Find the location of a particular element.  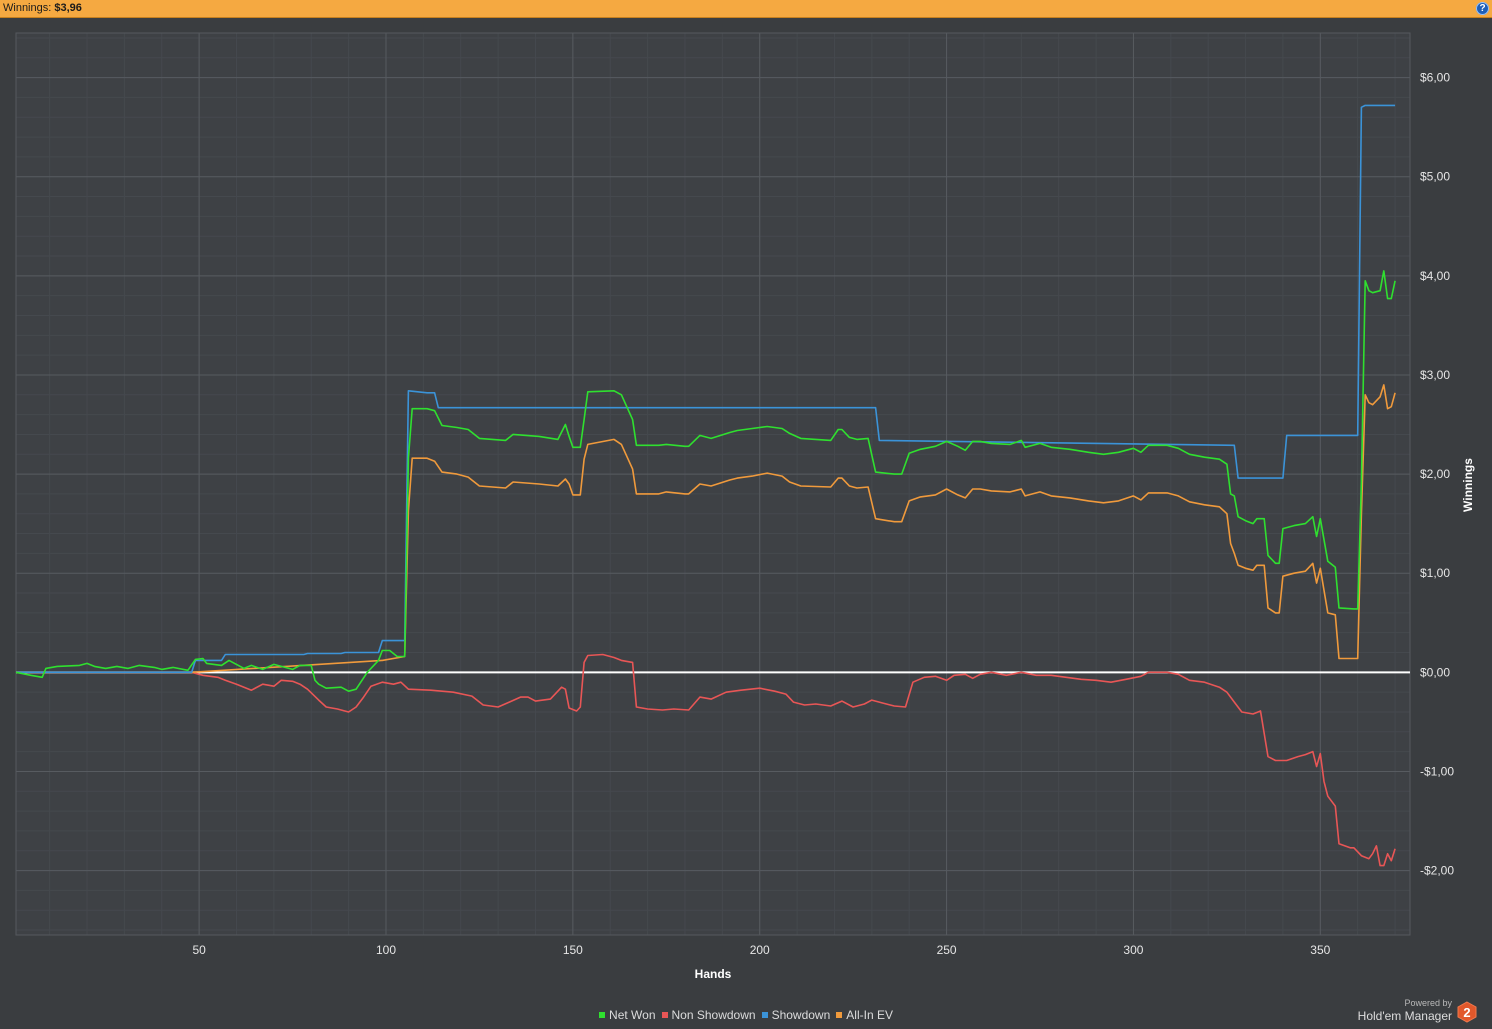

y-tick-label: $3,00 is located at coordinates (1435, 375).